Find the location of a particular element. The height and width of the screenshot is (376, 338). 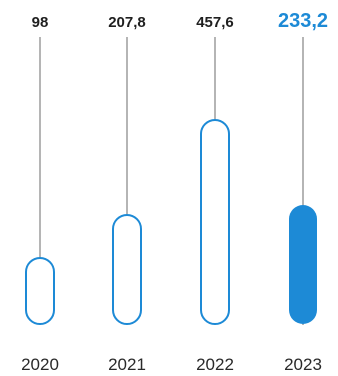

data-label-2022: 457,6 is located at coordinates (215, 22).